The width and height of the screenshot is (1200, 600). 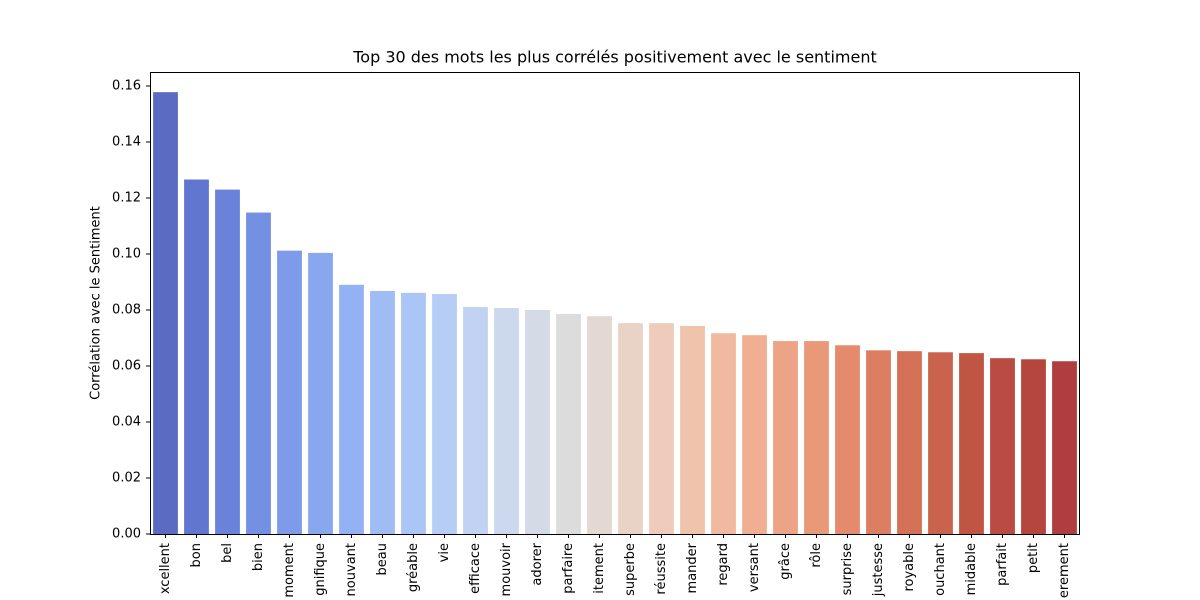 What do you see at coordinates (816, 555) in the screenshot?
I see `x-tick-label: rôle` at bounding box center [816, 555].